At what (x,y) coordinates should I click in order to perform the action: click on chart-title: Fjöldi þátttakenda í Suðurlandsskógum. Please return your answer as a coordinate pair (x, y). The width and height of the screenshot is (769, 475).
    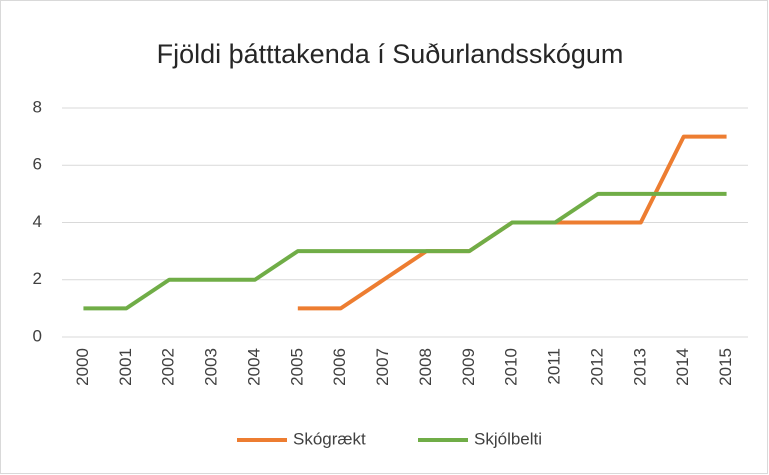
    Looking at the image, I should click on (390, 54).